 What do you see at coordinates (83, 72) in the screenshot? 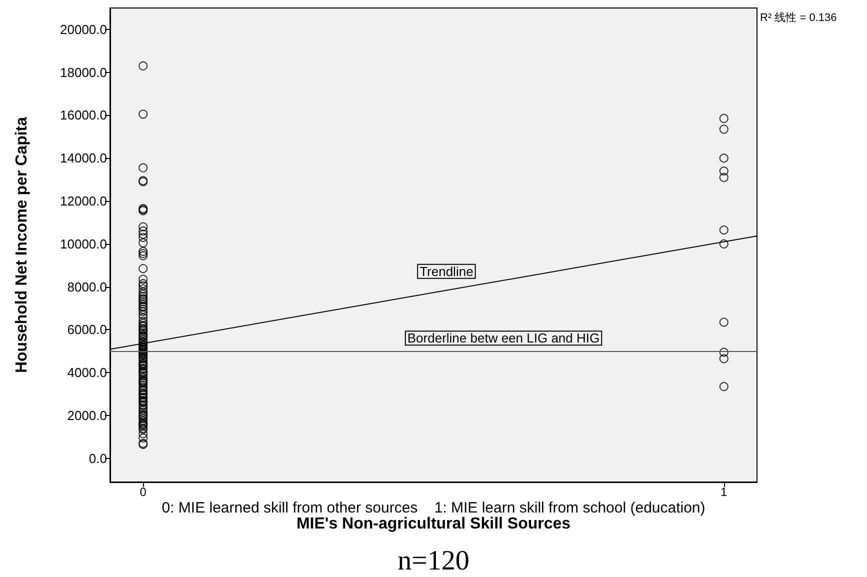
I see `y-tick-label: 18000.0` at bounding box center [83, 72].